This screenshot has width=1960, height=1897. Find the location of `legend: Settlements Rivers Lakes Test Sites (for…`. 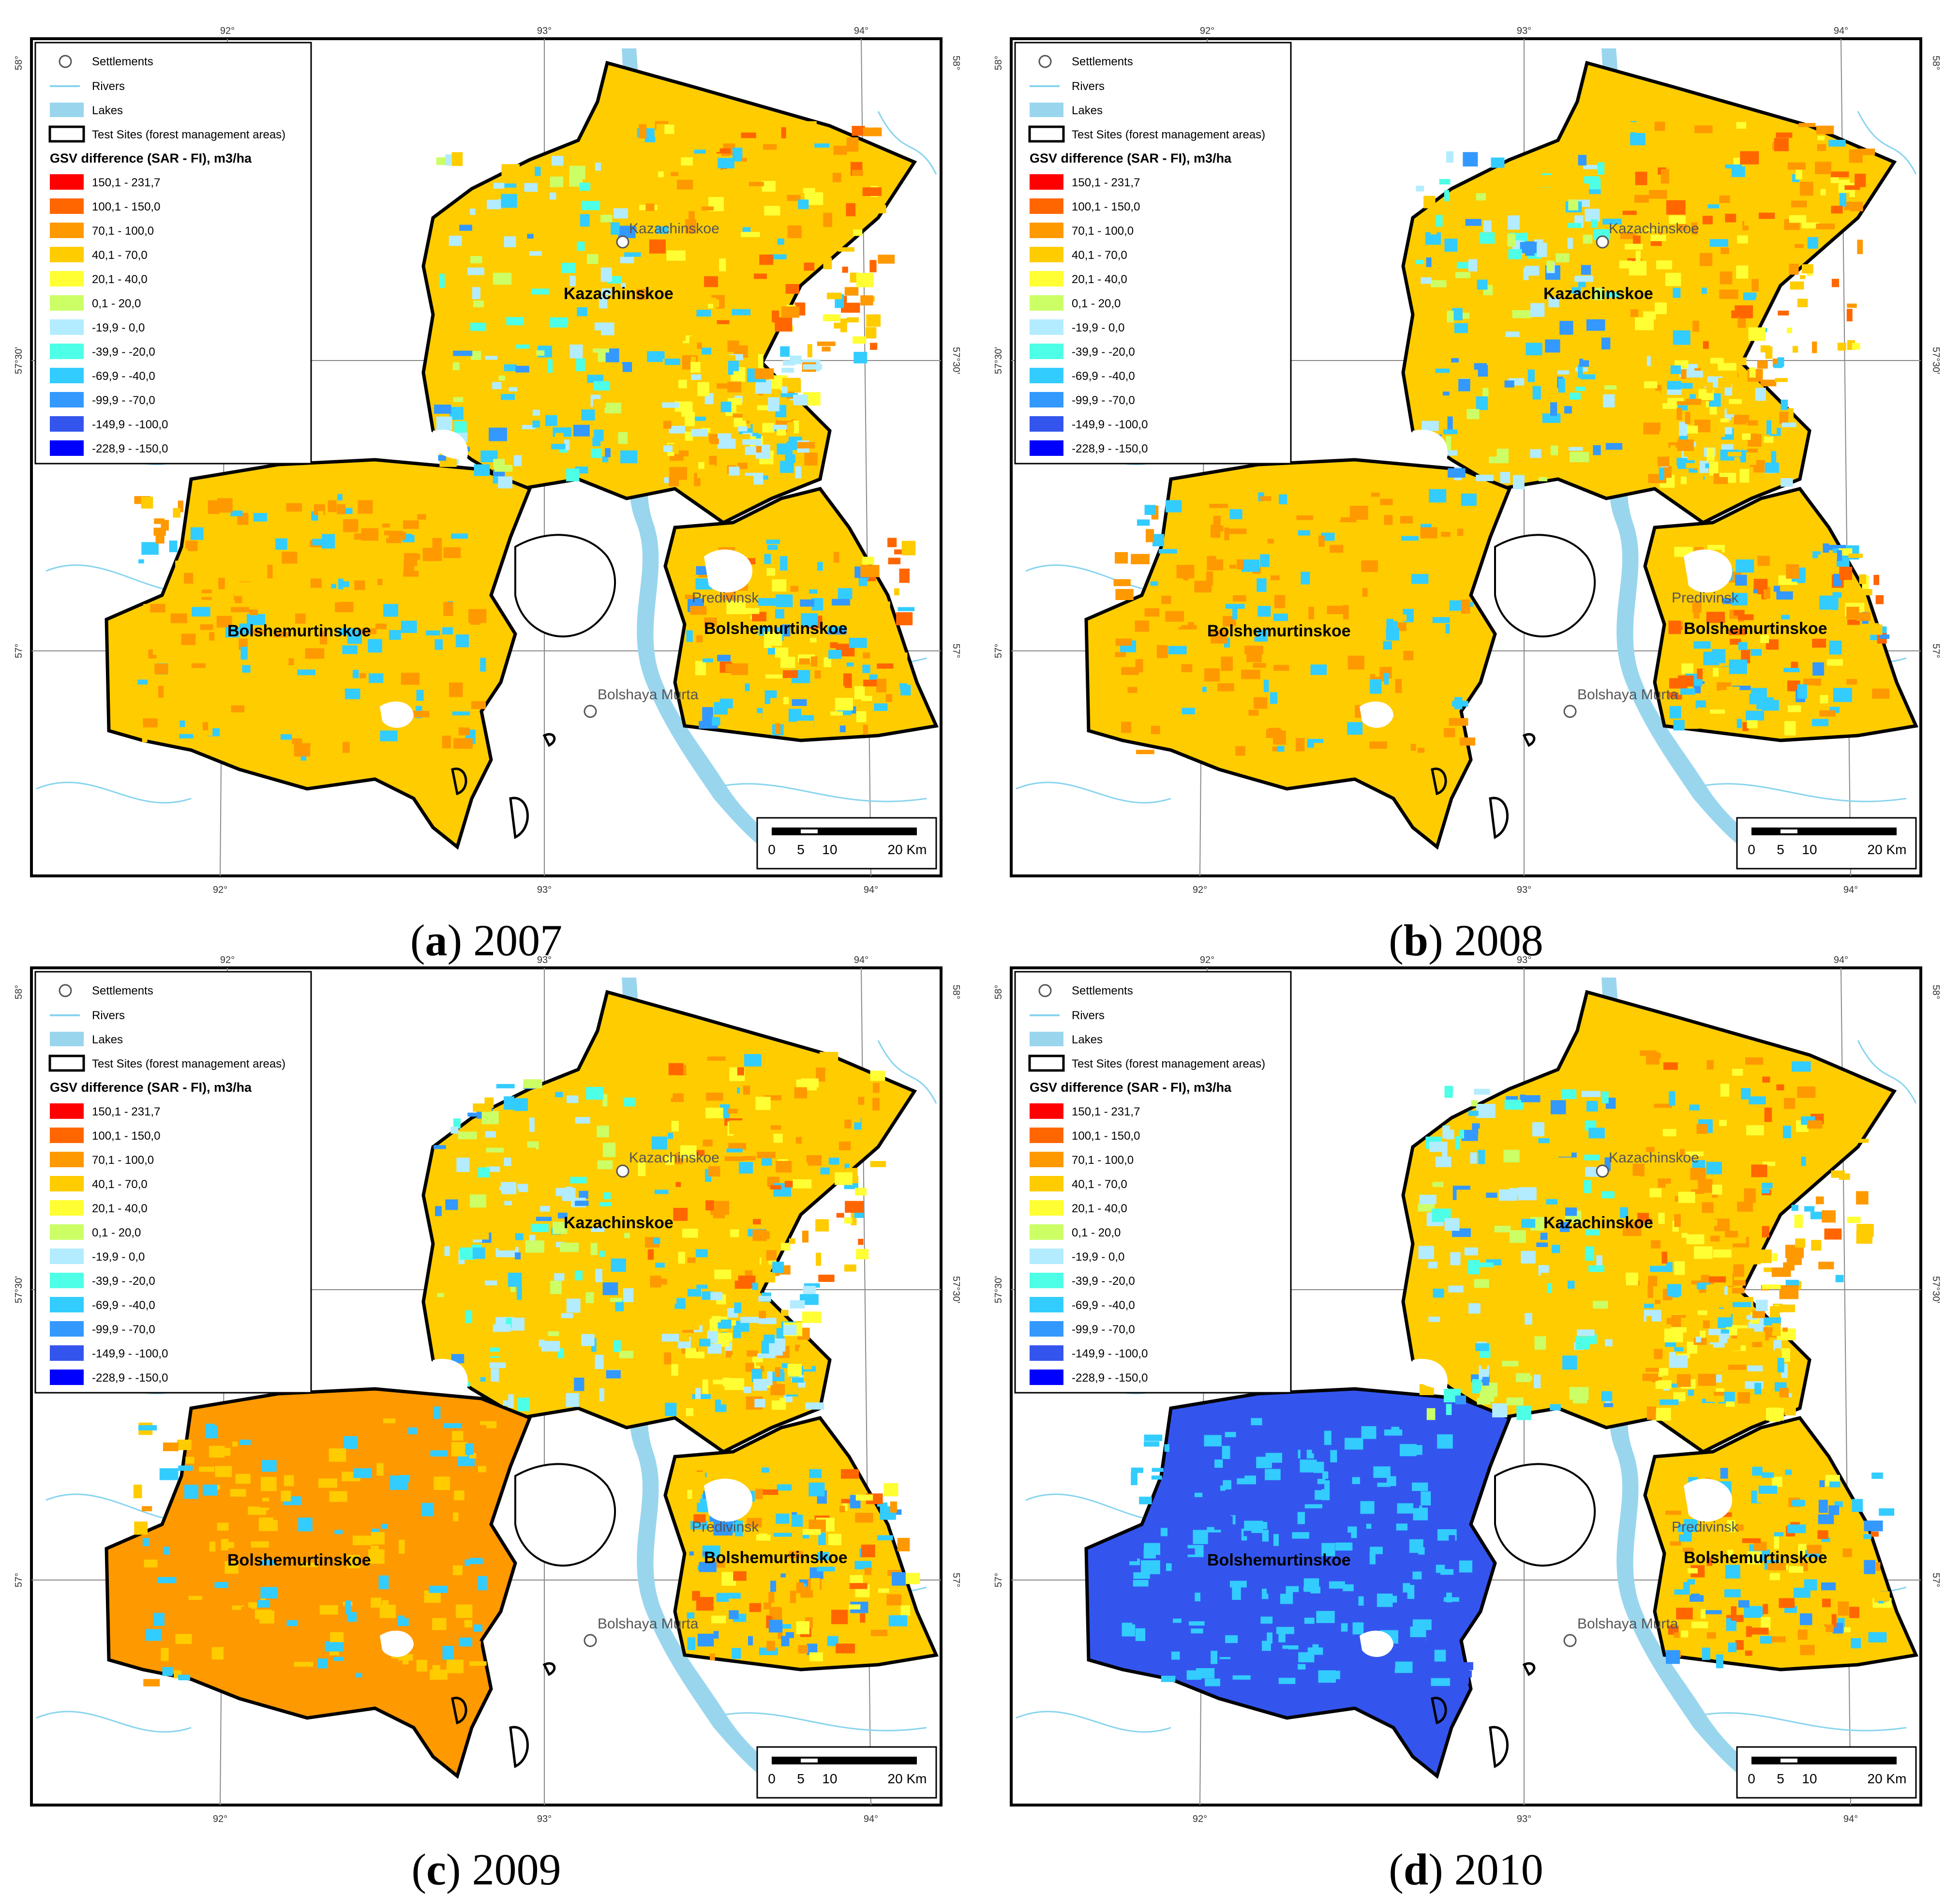

legend: Settlements Rivers Lakes Test Sites (for… is located at coordinates (173, 253).